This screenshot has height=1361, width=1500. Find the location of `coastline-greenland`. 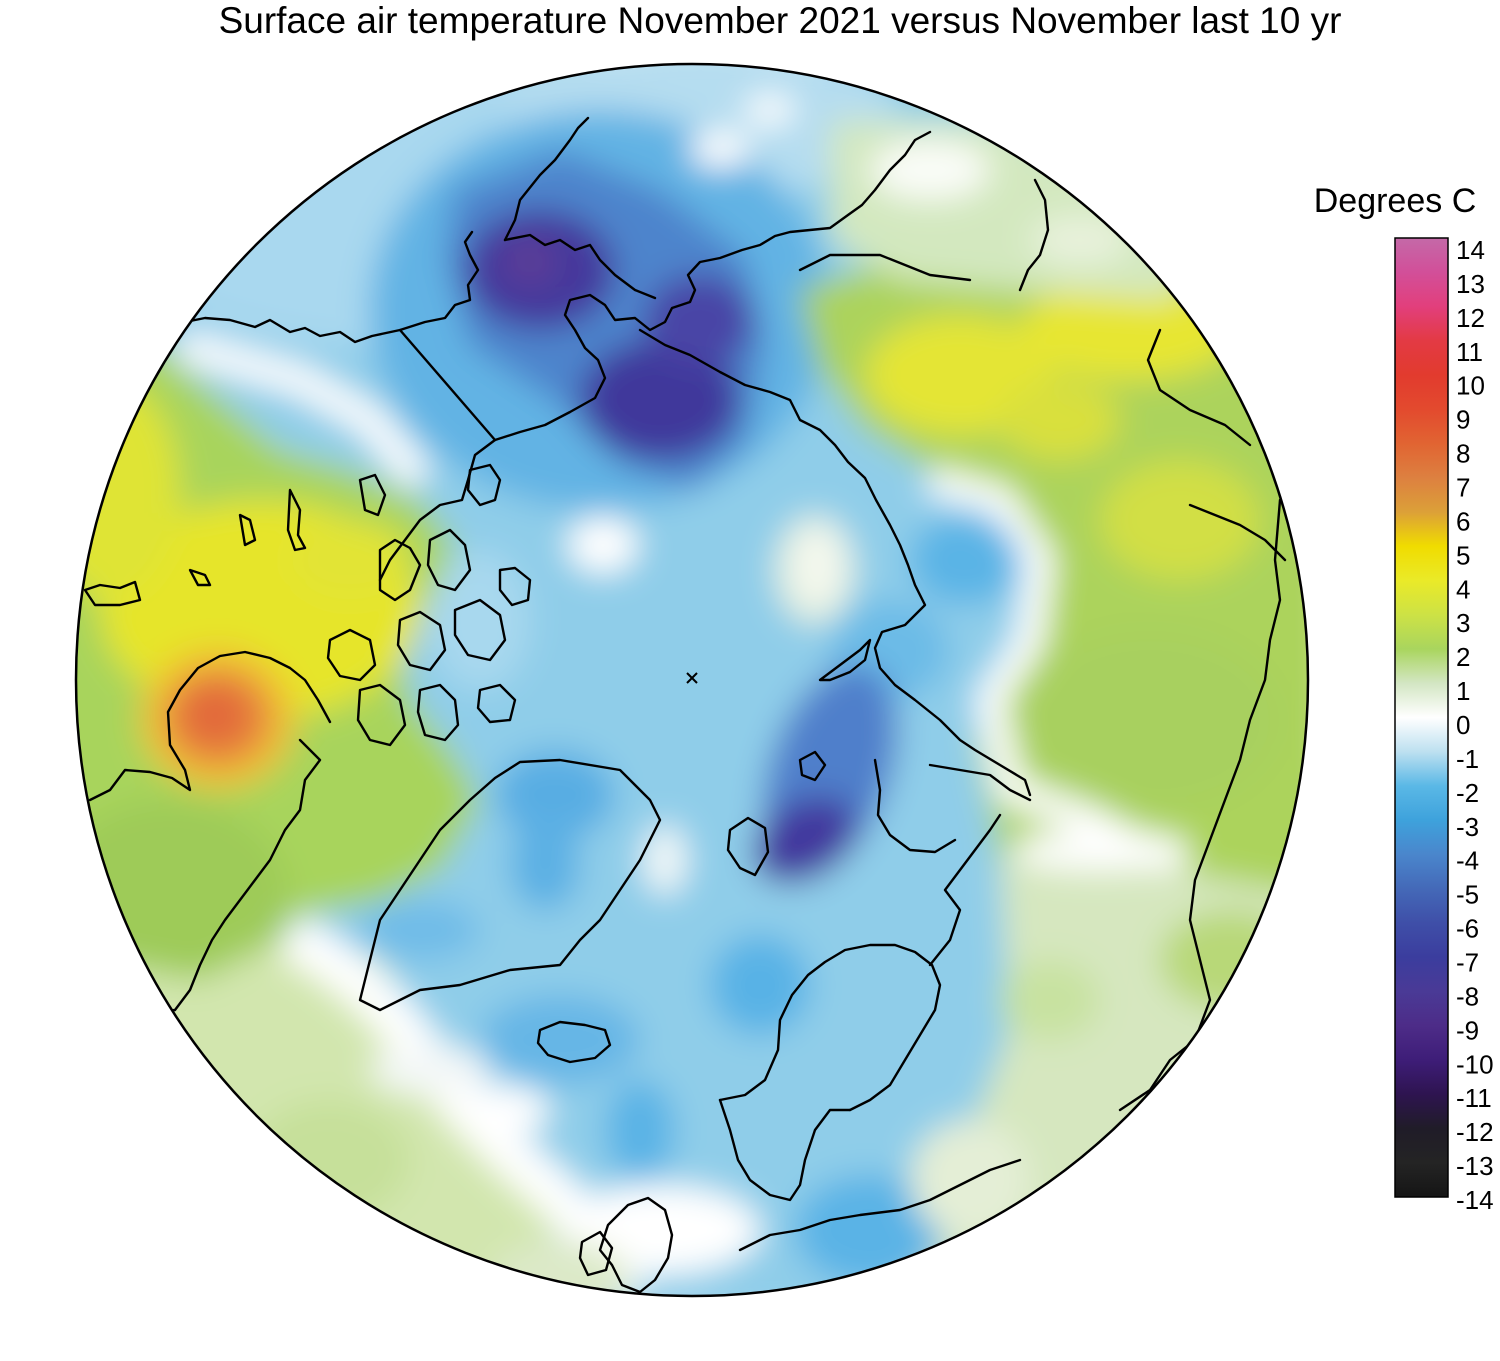

coastline-greenland is located at coordinates (510, 885).